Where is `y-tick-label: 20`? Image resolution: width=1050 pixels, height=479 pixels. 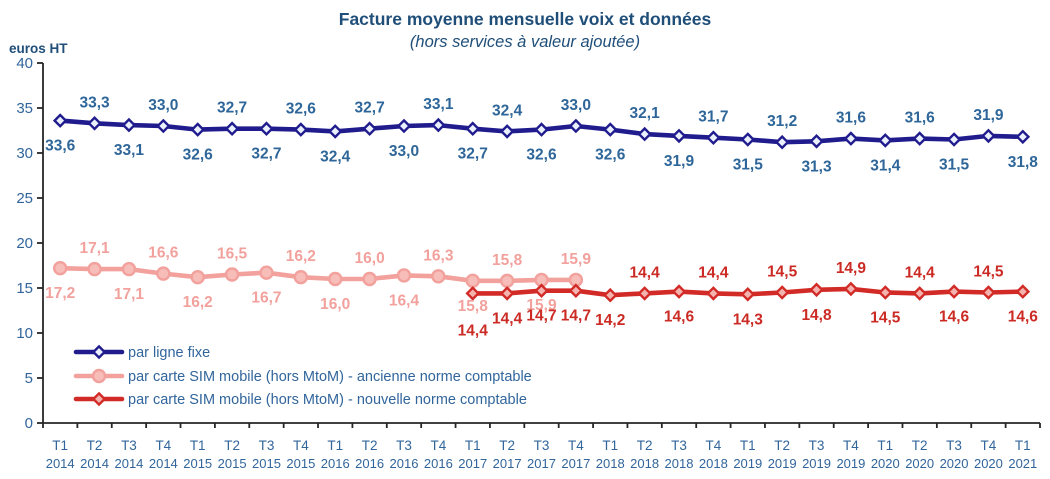 y-tick-label: 20 is located at coordinates (24, 243).